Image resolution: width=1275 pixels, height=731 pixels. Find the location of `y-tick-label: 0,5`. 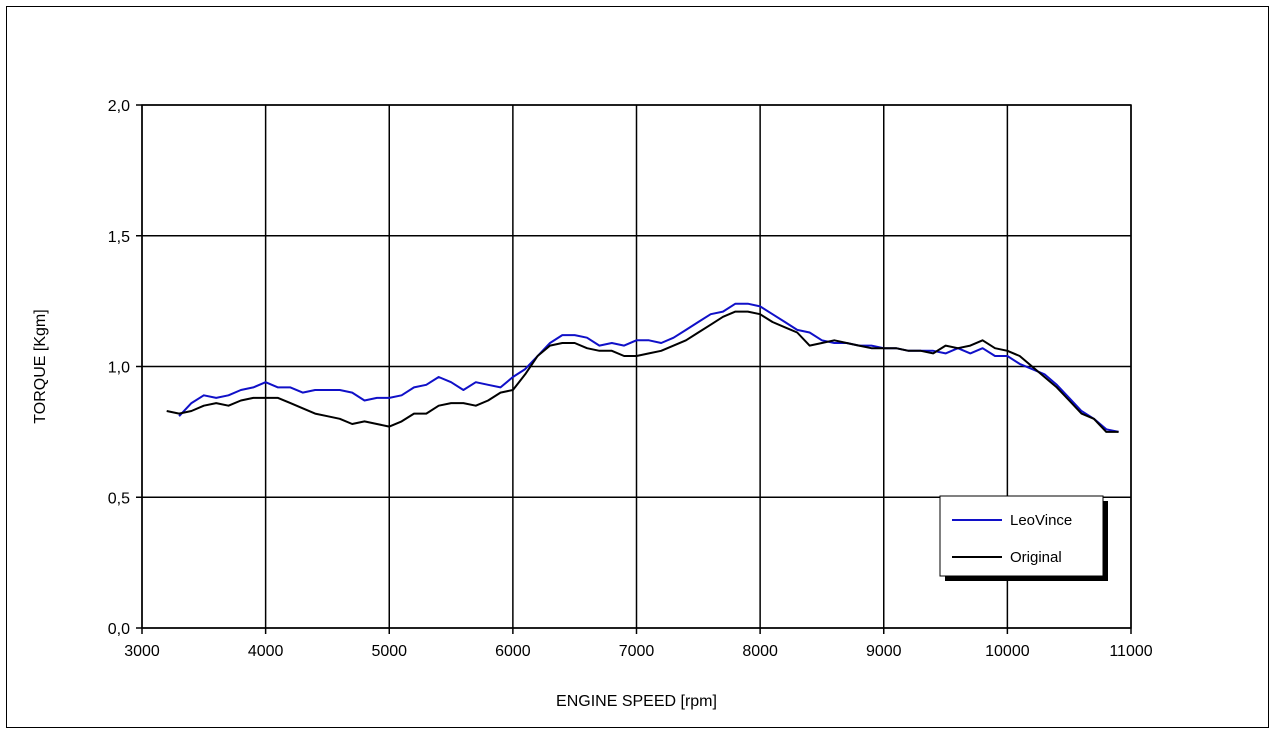

y-tick-label: 0,5 is located at coordinates (119, 498).